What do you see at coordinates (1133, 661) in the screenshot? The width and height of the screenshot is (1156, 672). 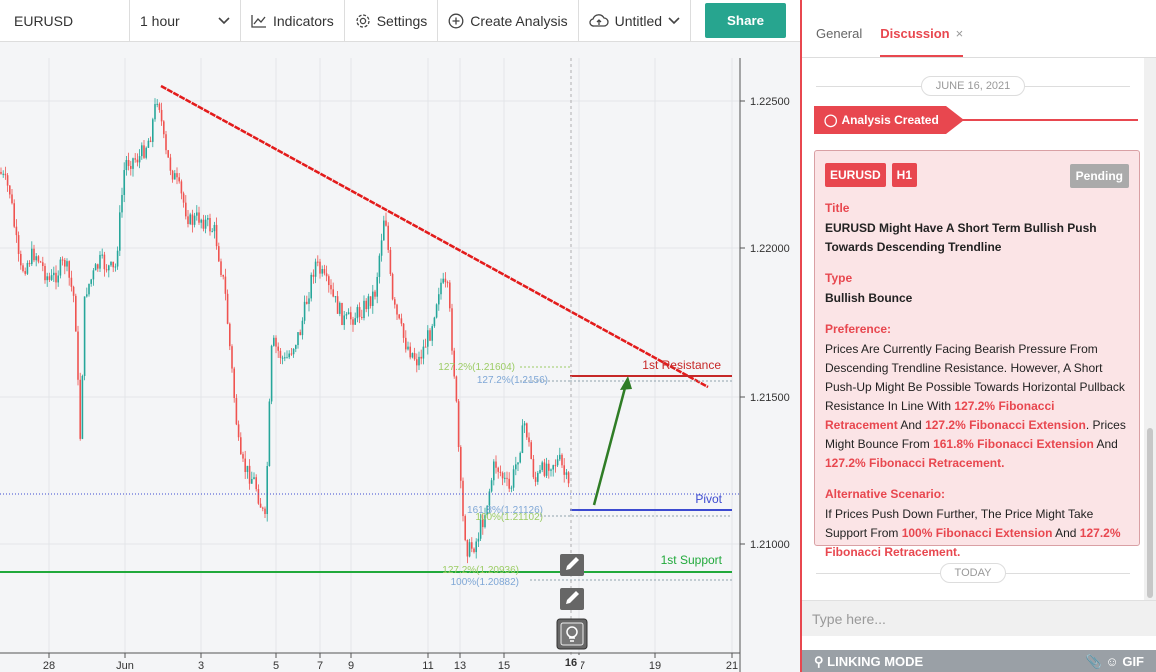 I see `gif-button: GIF` at bounding box center [1133, 661].